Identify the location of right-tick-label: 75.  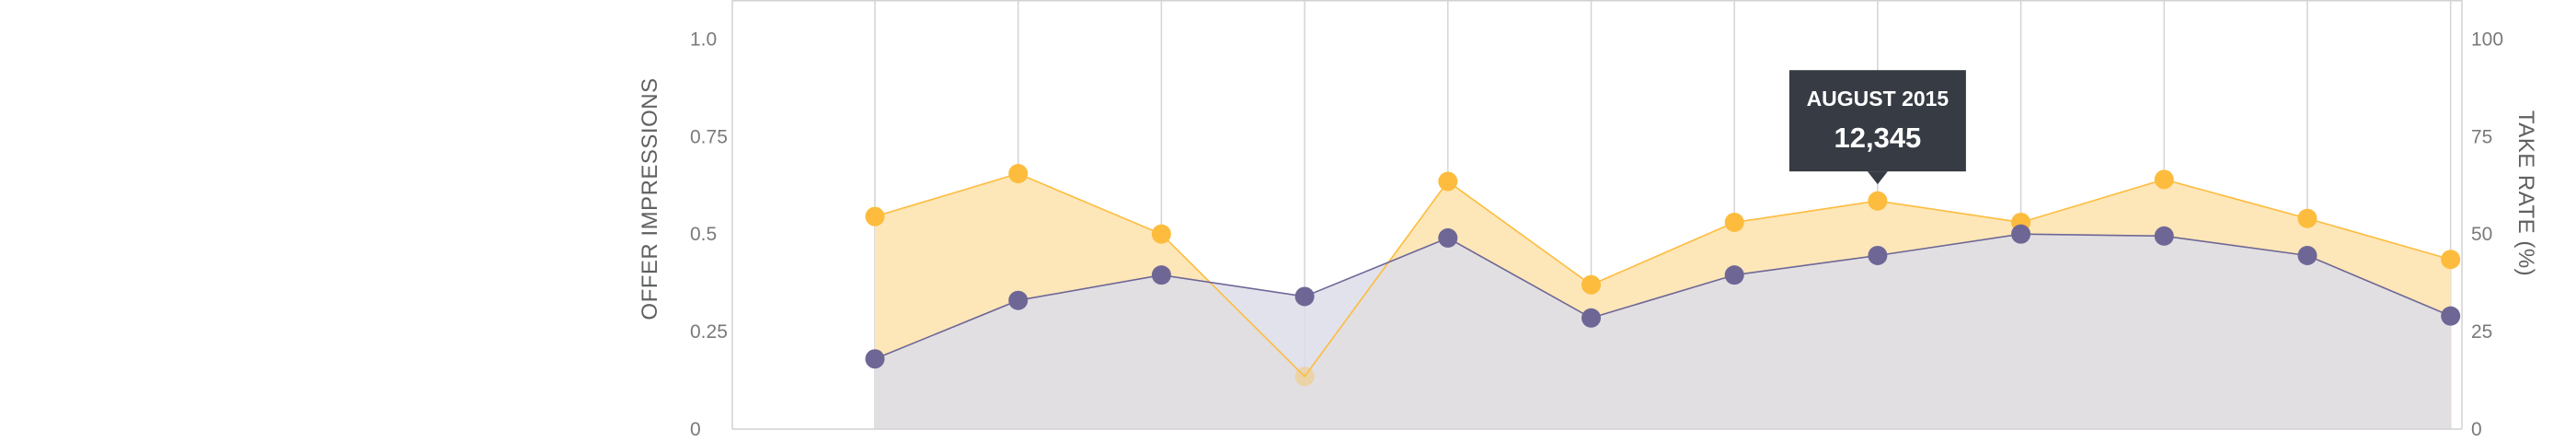
(2481, 136).